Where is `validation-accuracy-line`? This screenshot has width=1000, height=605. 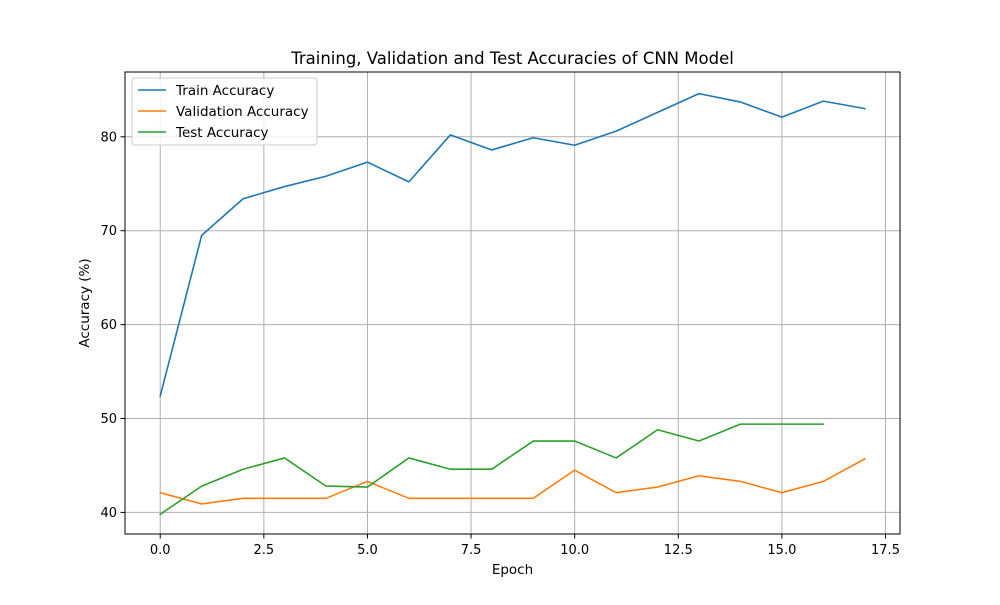
validation-accuracy-line is located at coordinates (512, 481).